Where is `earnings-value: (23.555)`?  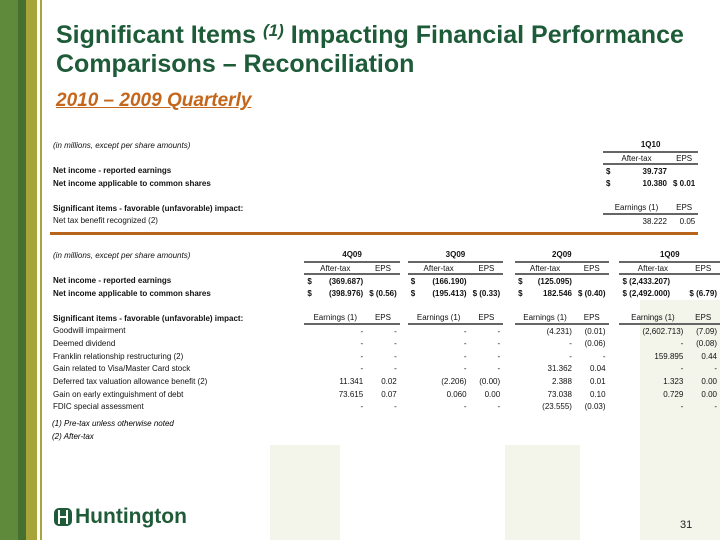 earnings-value: (23.555) is located at coordinates (557, 407).